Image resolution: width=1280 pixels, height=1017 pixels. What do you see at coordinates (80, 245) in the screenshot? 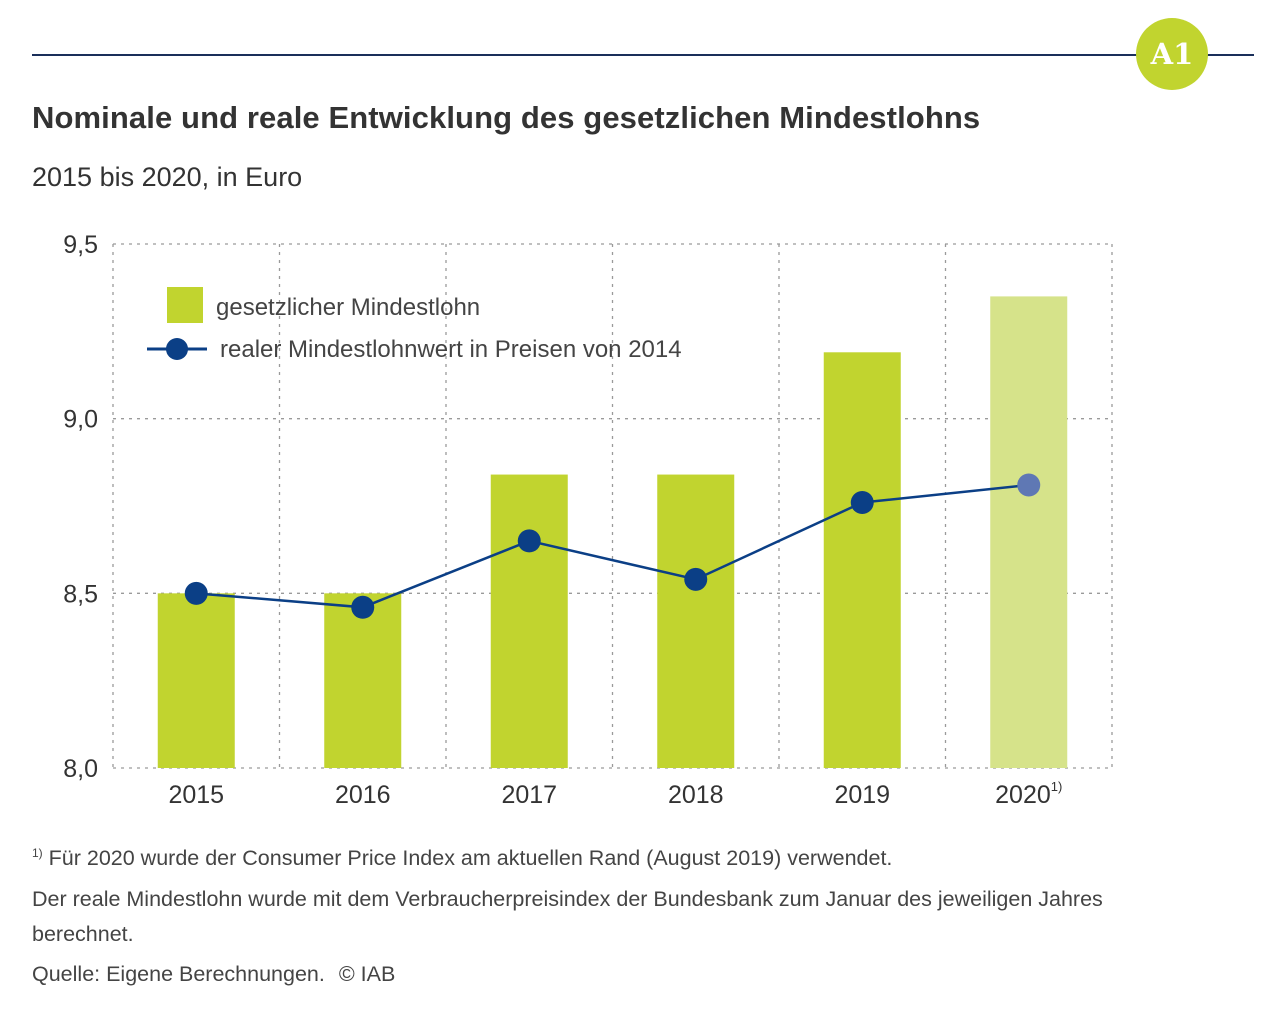
I see `y-tick-label: 9,5` at bounding box center [80, 245].